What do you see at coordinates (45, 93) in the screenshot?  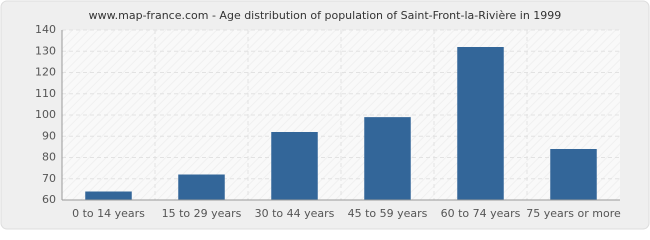 I see `y-tick-label: 110` at bounding box center [45, 93].